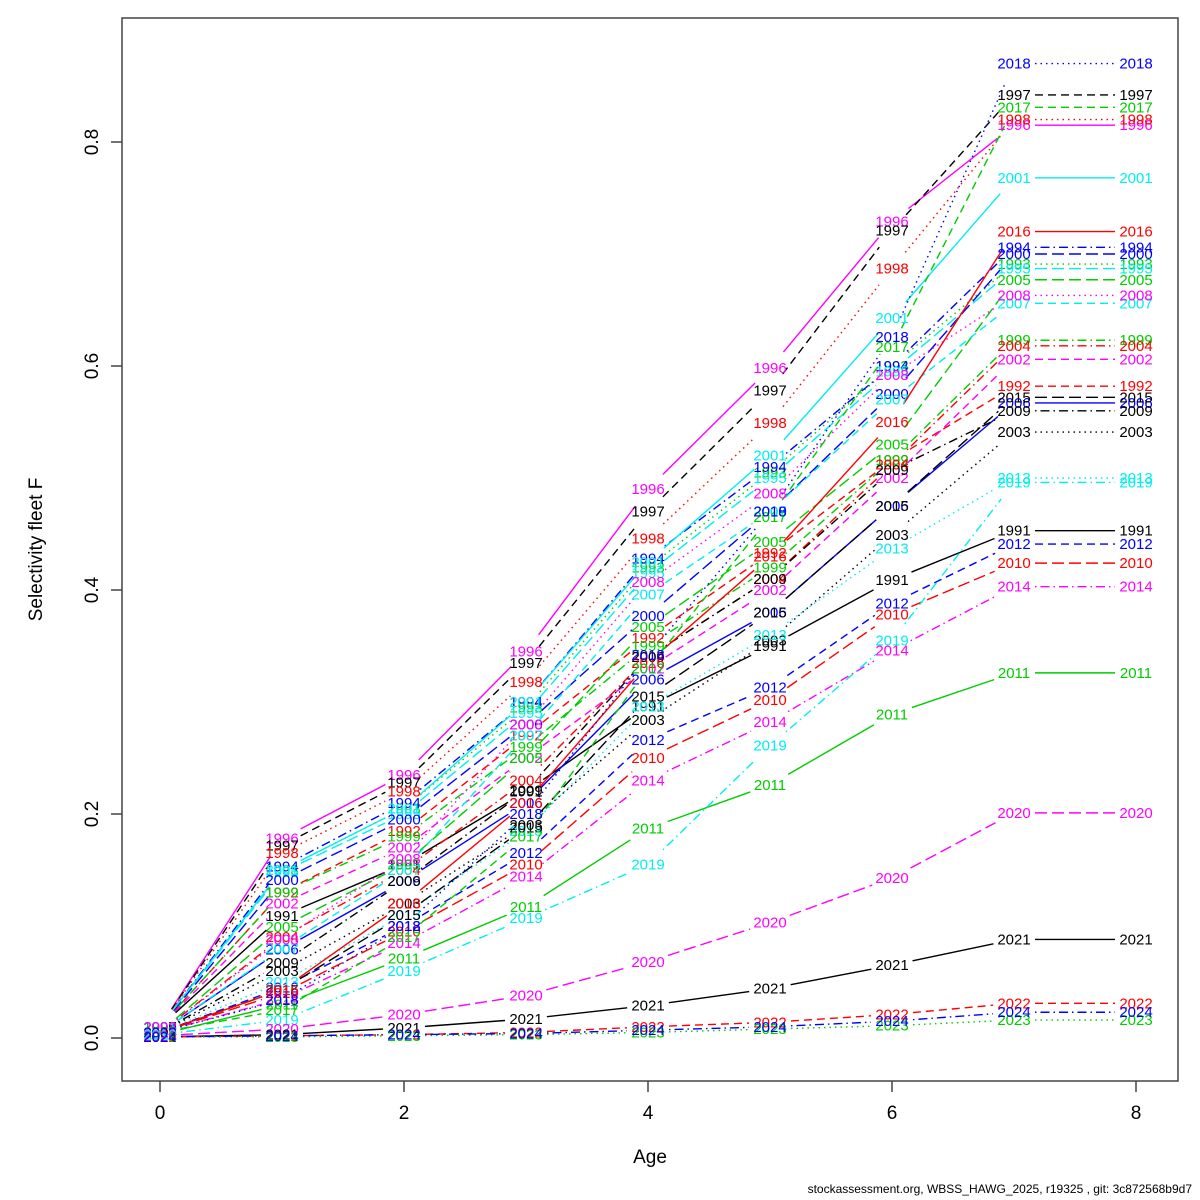 The width and height of the screenshot is (1200, 1200). What do you see at coordinates (281, 916) in the screenshot?
I see `point-label-1991-age1: 1991` at bounding box center [281, 916].